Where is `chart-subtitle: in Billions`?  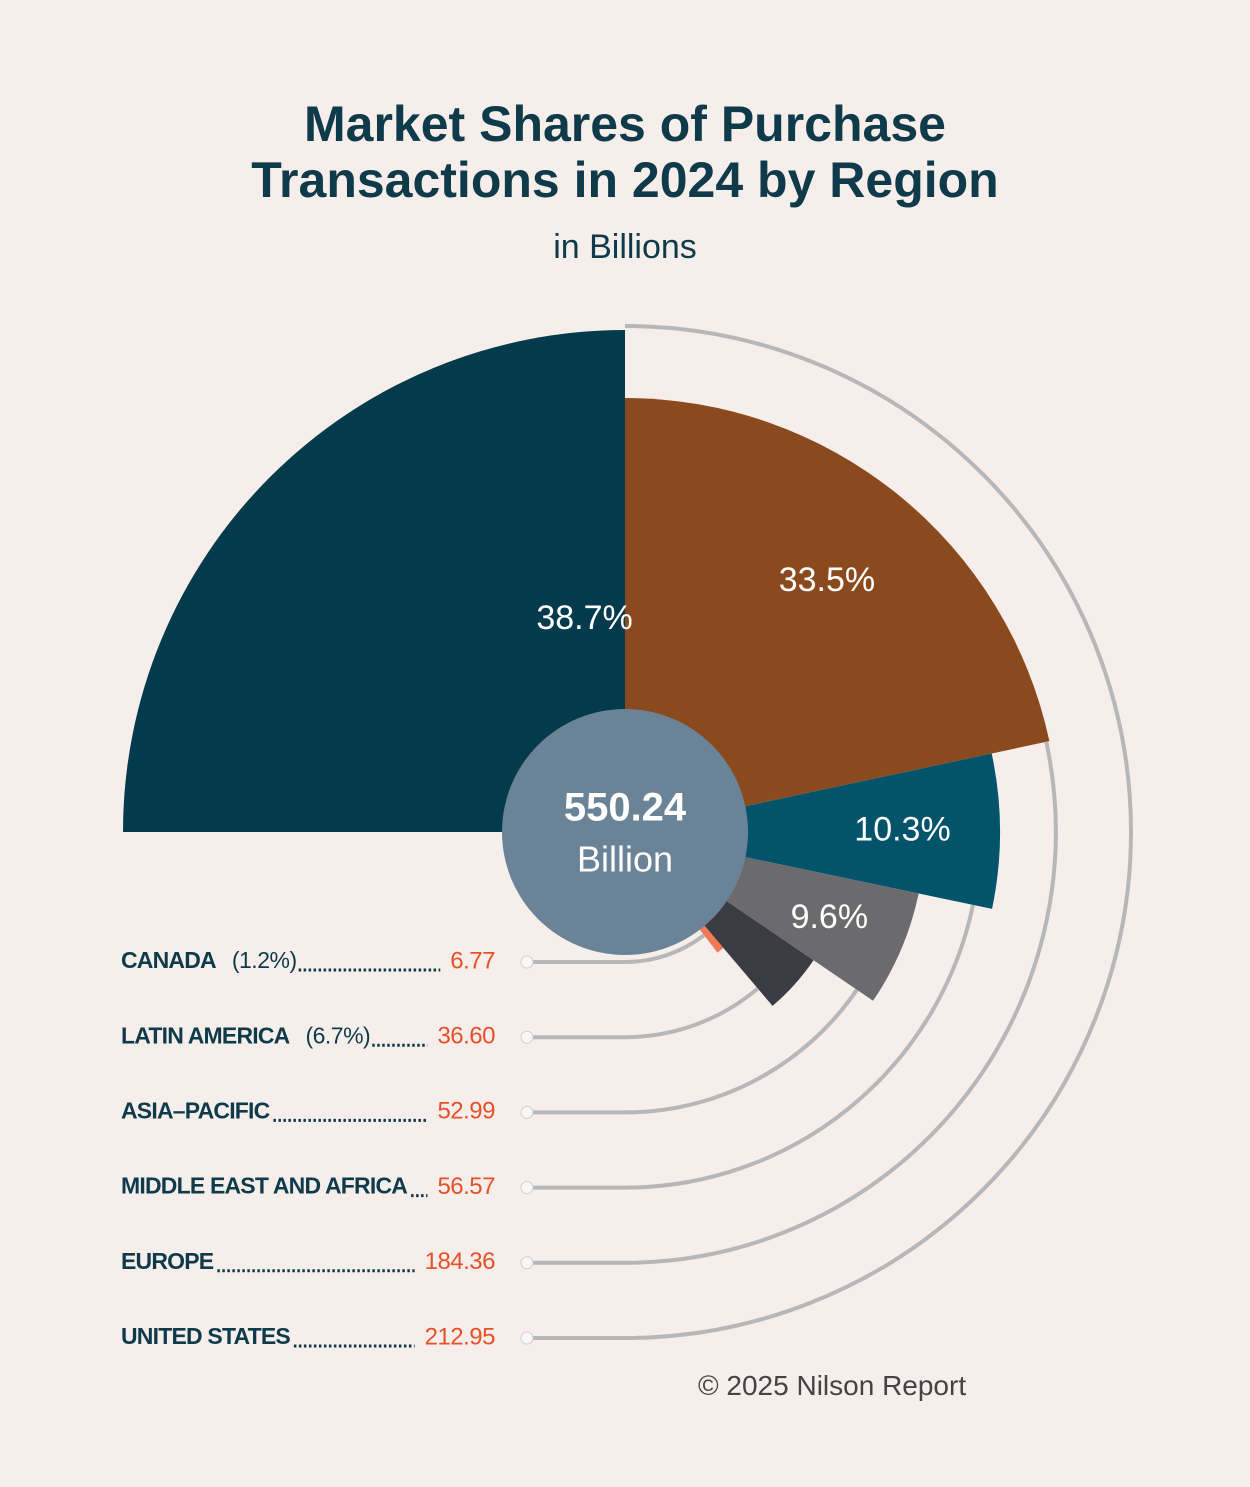 chart-subtitle: in Billions is located at coordinates (625, 247).